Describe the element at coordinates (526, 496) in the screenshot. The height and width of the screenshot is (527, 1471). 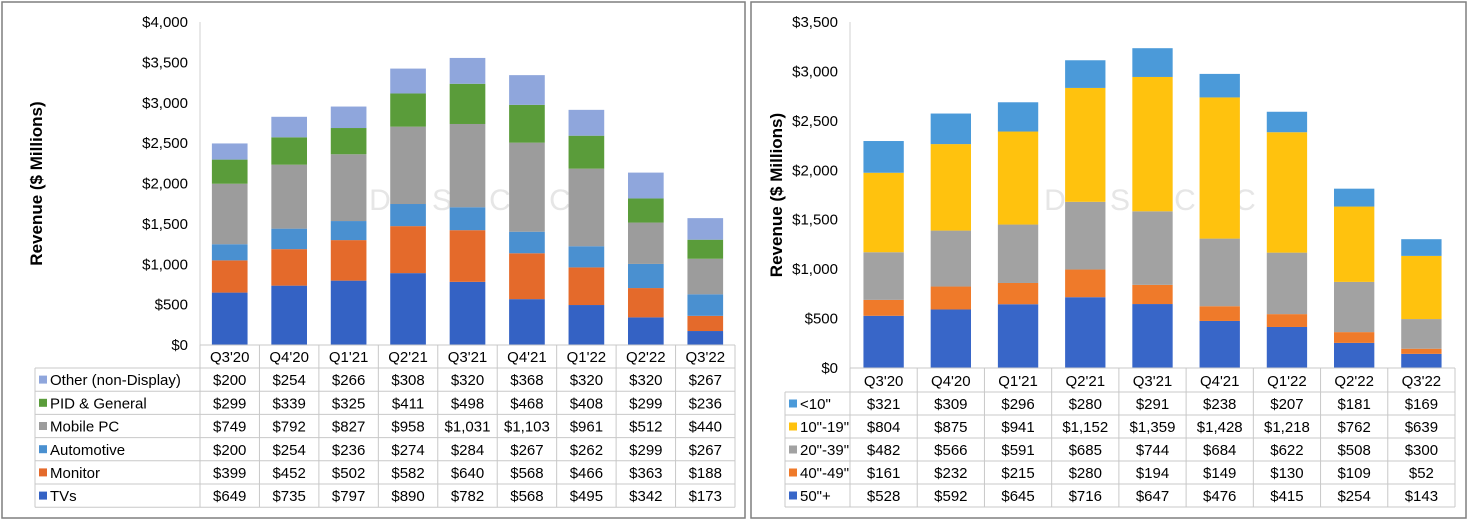
I see `data-label: $568` at that location.